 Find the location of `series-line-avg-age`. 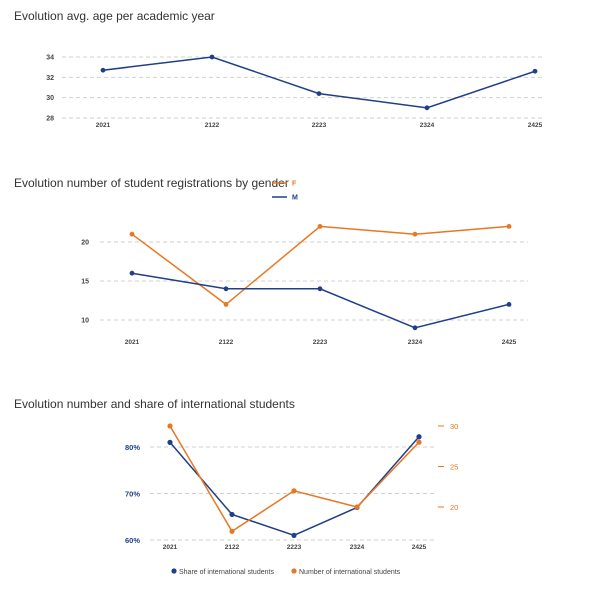

series-line-avg-age is located at coordinates (319, 82).